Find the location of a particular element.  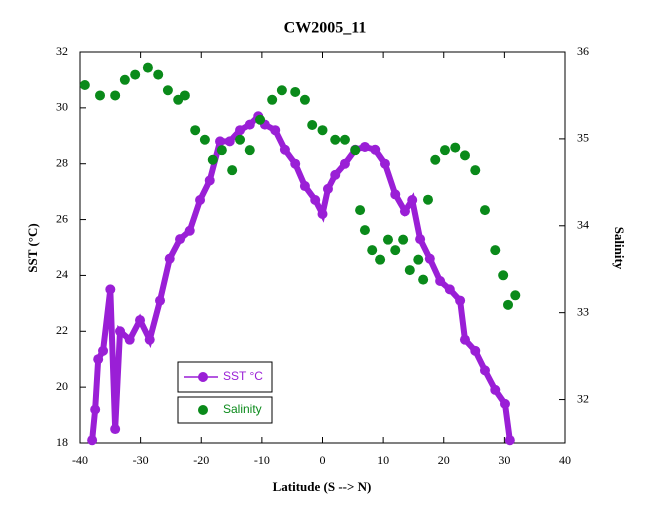

x-tick-label: 30 is located at coordinates (504, 460).